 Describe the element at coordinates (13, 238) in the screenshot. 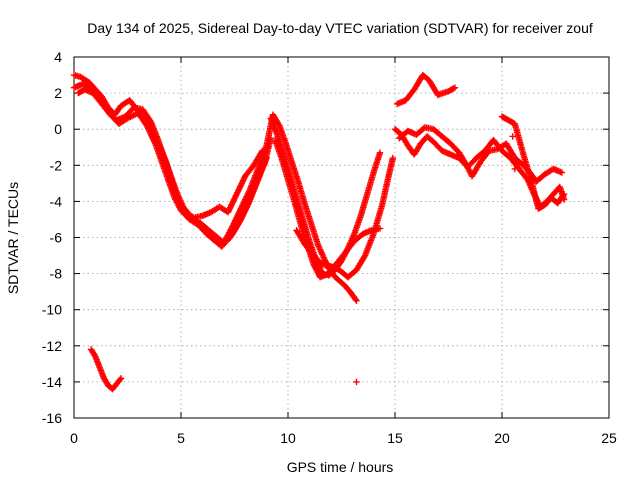

I see `y-axis-label: SDTVAR / TECUs` at that location.